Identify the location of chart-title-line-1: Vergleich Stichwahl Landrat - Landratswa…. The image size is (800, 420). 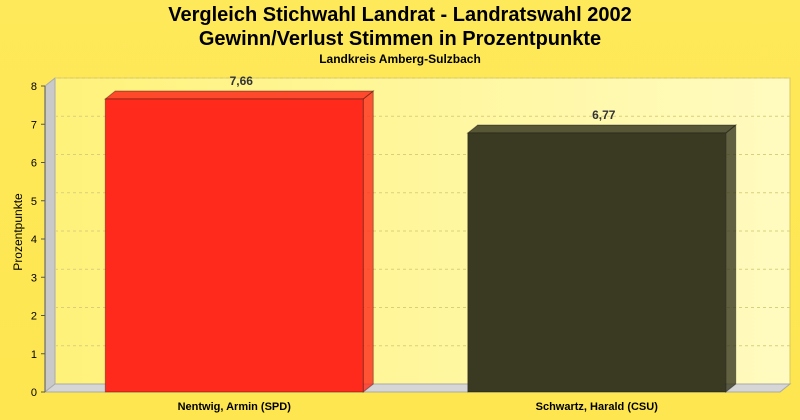
(400, 15).